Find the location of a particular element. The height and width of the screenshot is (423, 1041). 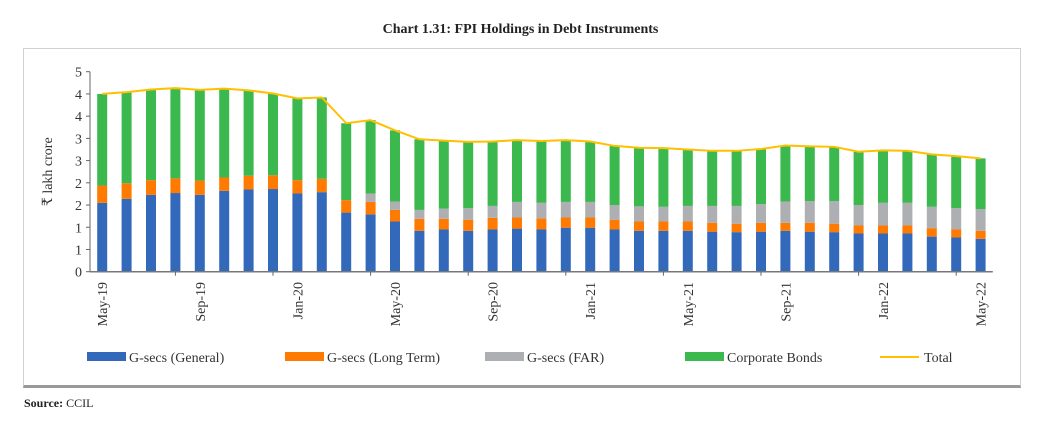

y-tick-label: 2 is located at coordinates (78, 184).